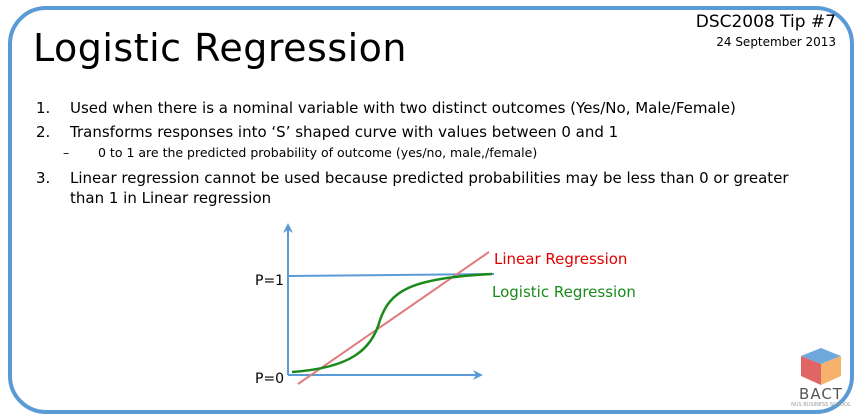 Image resolution: width=866 pixels, height=417 pixels. I want to click on bullet-number: 2., so click(43, 132).